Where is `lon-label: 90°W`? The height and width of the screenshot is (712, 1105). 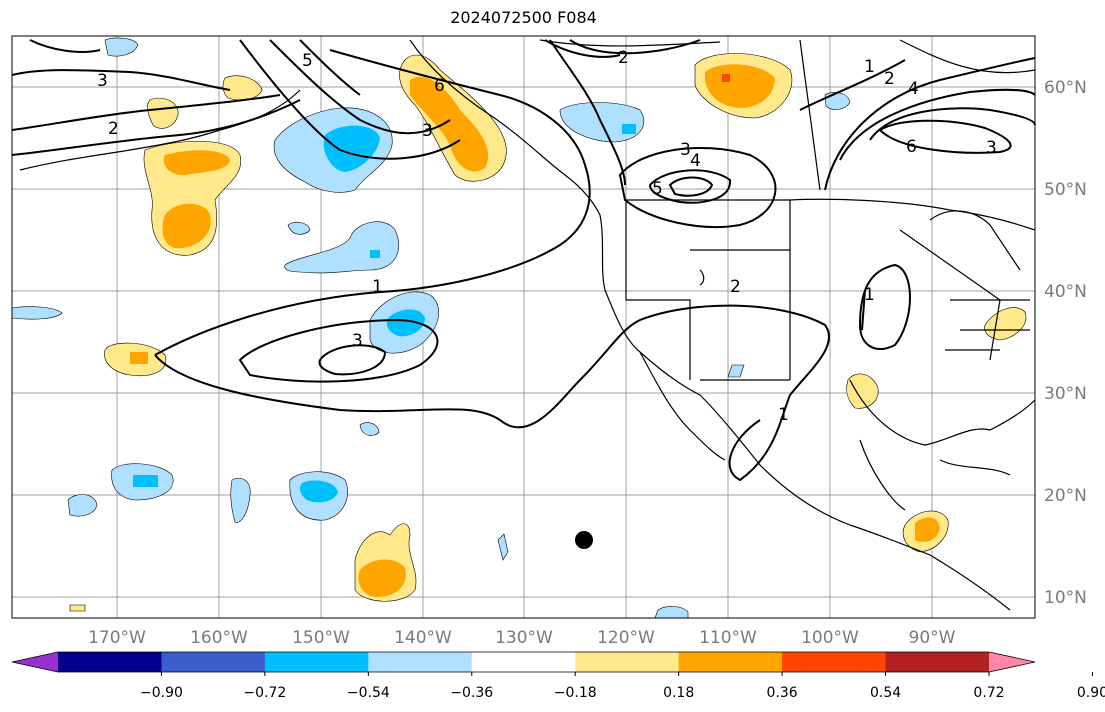
lon-label: 90°W is located at coordinates (932, 638).